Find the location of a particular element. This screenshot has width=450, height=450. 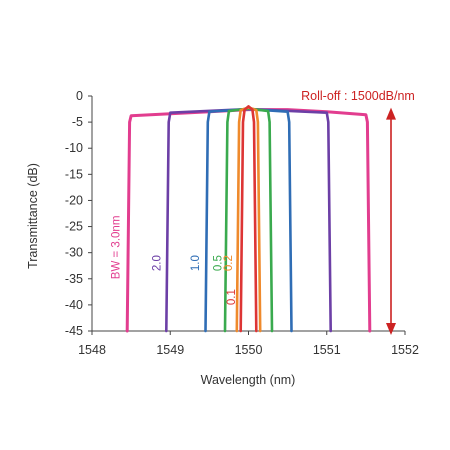

y-tick-label: 0 is located at coordinates (79, 96).